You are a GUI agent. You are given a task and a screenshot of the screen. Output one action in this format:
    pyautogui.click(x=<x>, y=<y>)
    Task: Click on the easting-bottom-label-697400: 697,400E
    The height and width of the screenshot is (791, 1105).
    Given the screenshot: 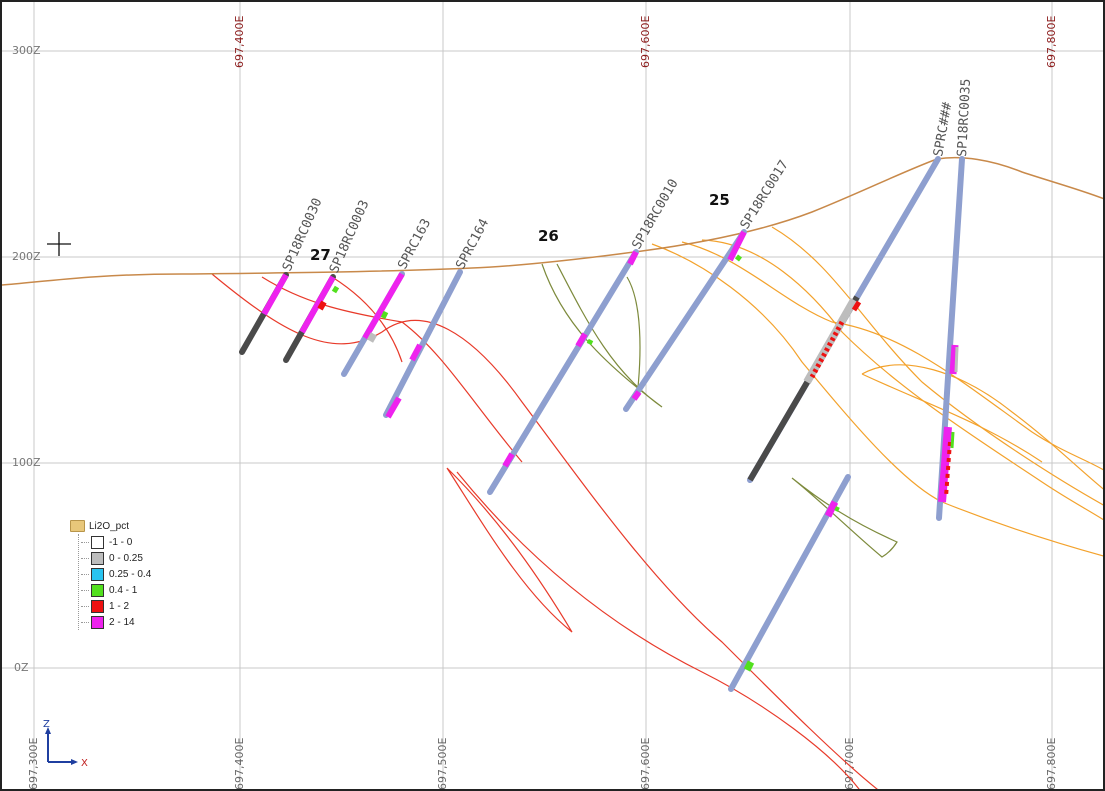 What is the action you would take?
    pyautogui.click(x=239, y=764)
    